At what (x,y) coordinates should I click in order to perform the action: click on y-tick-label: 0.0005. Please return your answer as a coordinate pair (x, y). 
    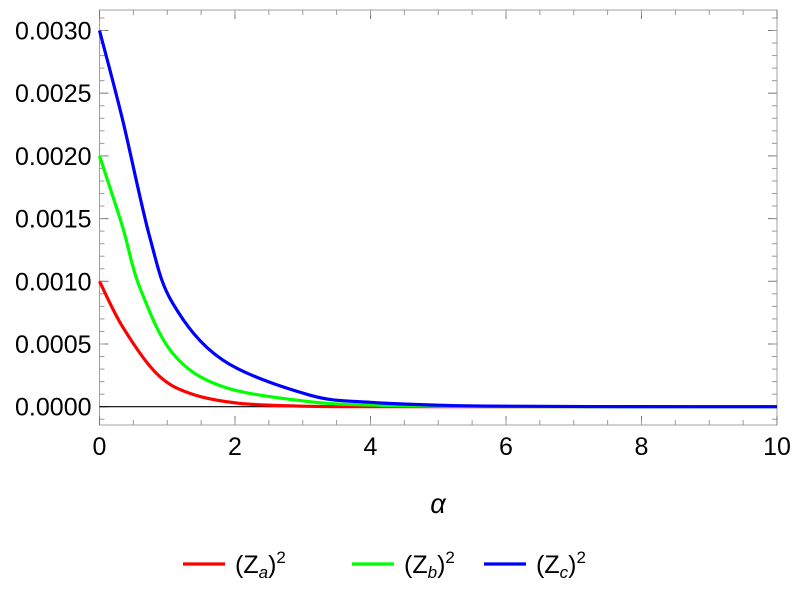
    Looking at the image, I should click on (53, 345).